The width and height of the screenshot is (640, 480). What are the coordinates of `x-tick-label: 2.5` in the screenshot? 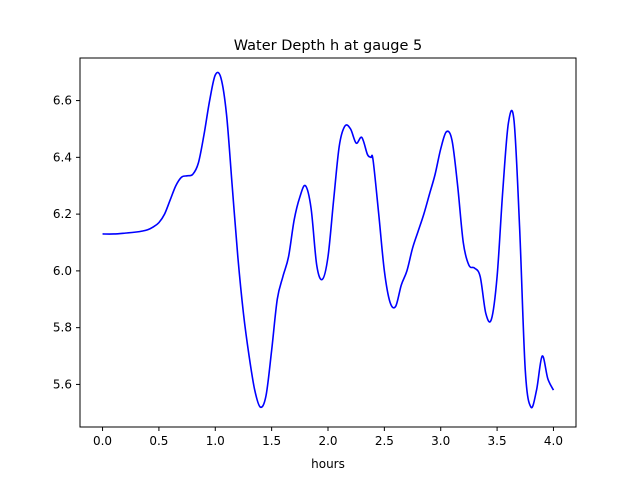 It's located at (384, 441).